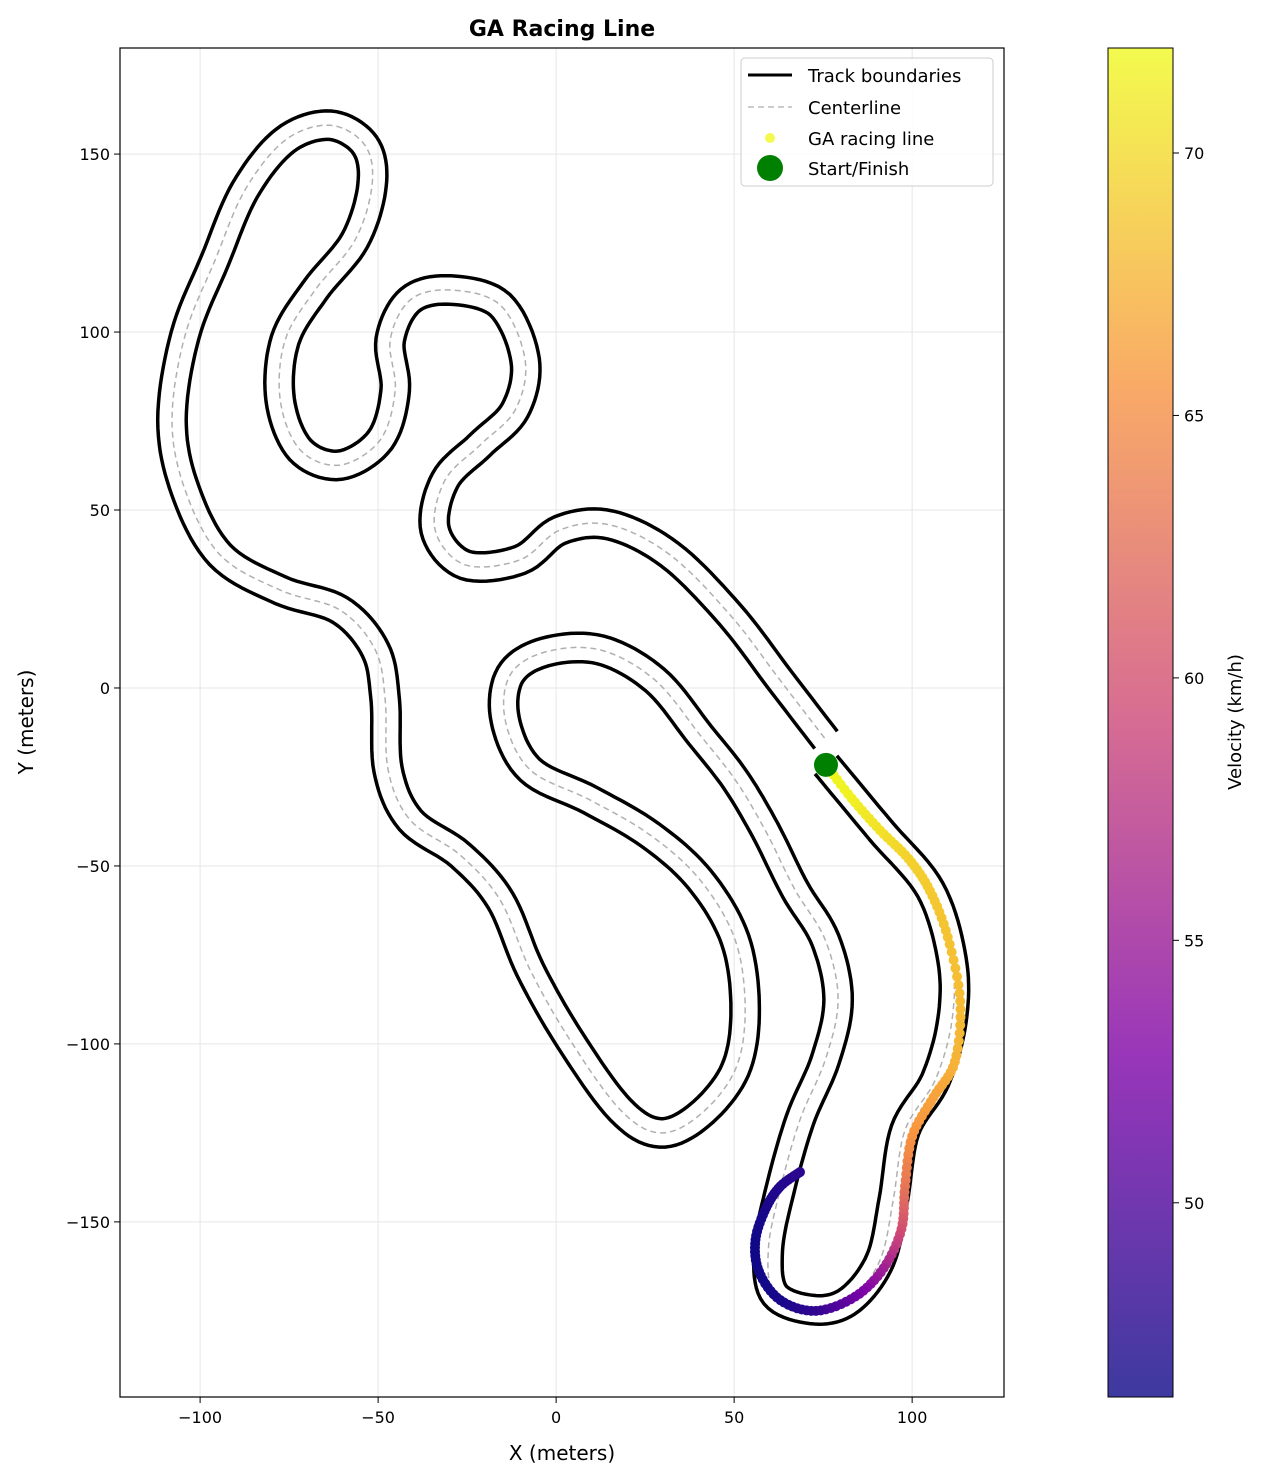  I want to click on y-tick-label: −150, so click(88, 1222).